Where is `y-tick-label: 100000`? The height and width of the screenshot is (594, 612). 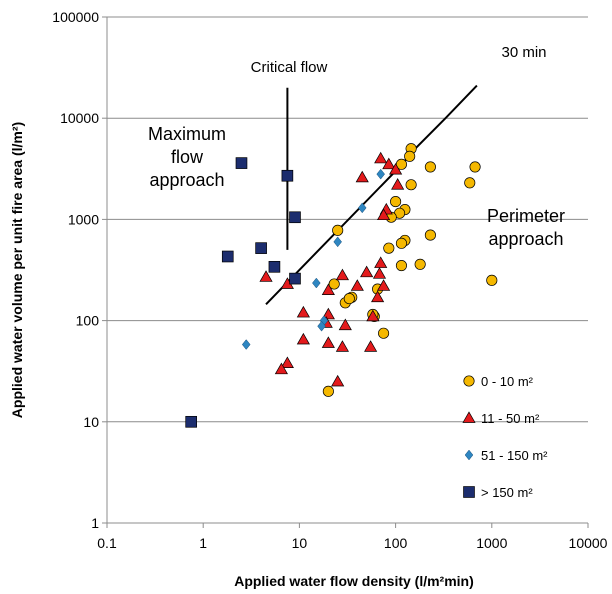
y-tick-label: 100000 is located at coordinates (75, 17).